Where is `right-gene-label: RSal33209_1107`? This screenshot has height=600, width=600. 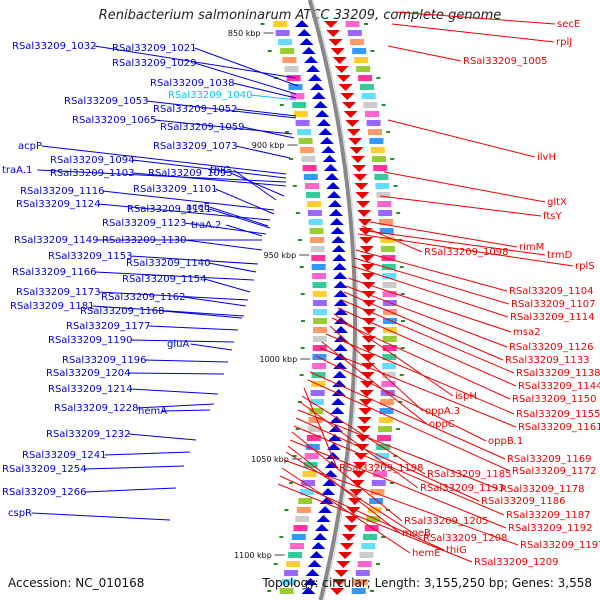 right-gene-label: RSal33209_1107 is located at coordinates (553, 304).